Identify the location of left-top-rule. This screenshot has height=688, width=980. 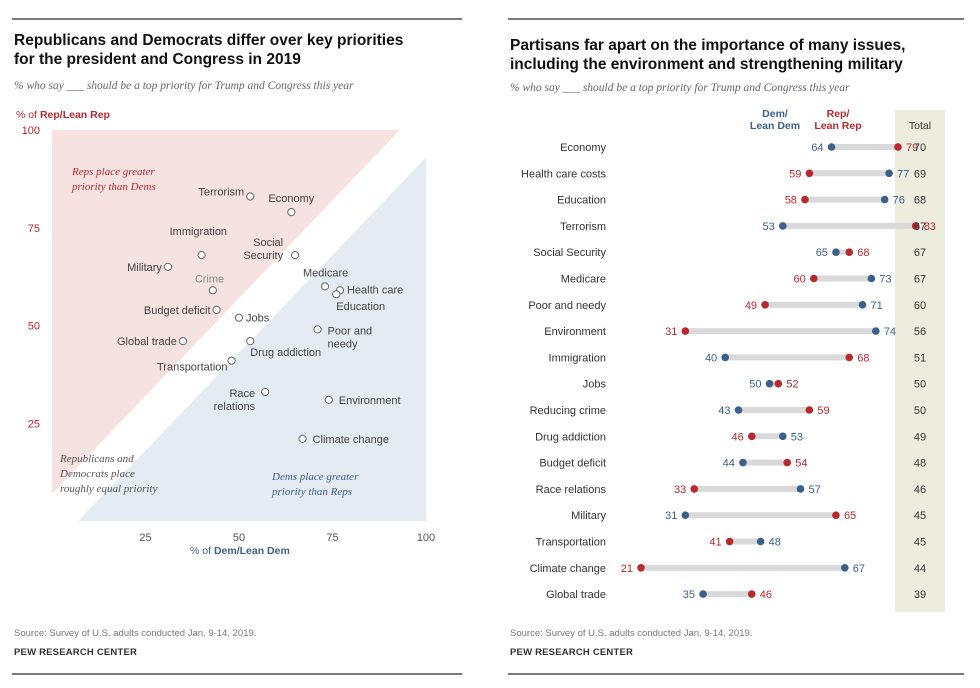
(237, 19).